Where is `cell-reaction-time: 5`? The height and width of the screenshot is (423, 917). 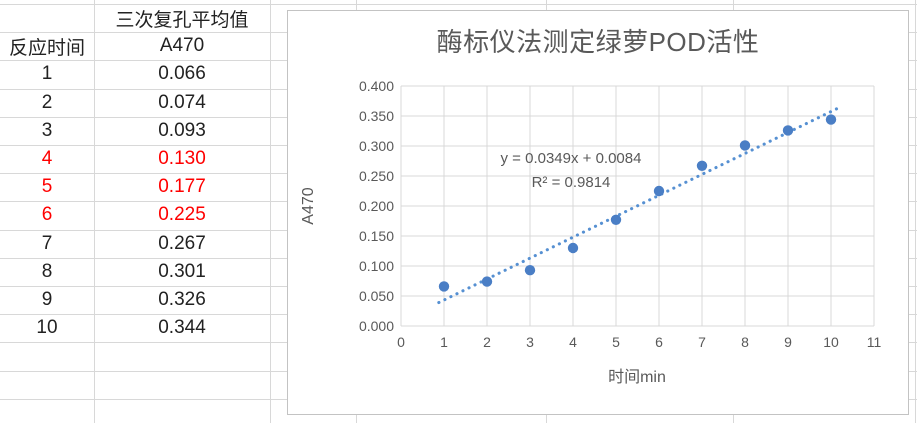
cell-reaction-time: 5 is located at coordinates (47, 187).